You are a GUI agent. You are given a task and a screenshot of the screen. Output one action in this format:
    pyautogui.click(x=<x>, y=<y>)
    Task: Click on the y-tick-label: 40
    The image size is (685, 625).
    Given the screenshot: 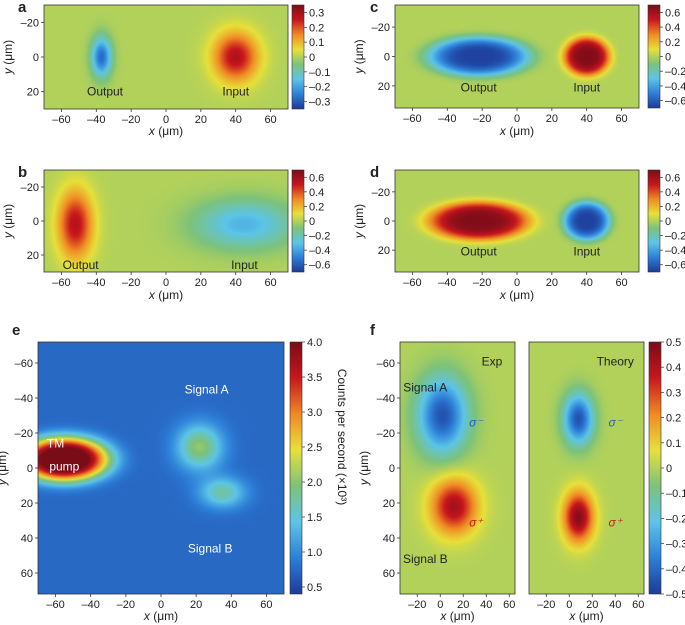 What is the action you would take?
    pyautogui.click(x=389, y=539)
    